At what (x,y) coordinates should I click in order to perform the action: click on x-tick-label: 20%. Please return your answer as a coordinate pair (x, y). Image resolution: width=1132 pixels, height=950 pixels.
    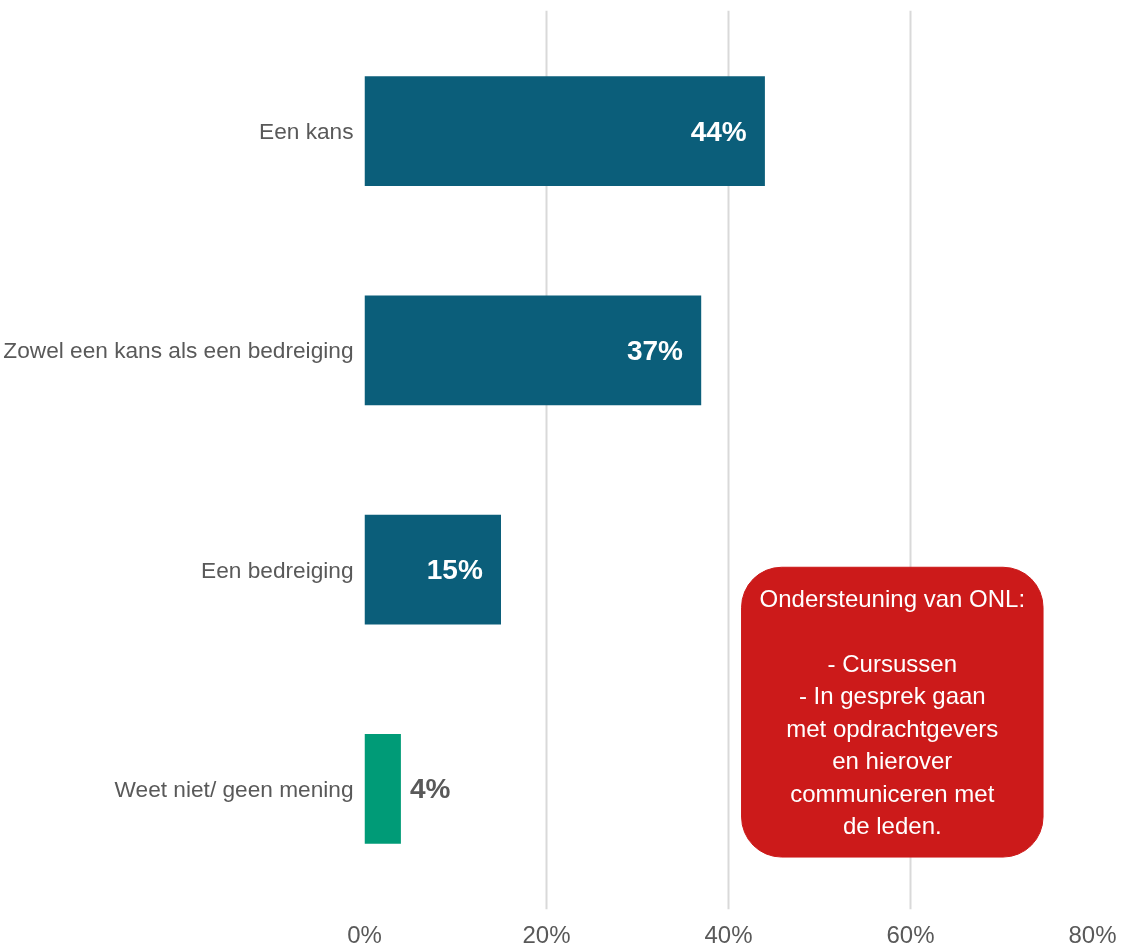
    Looking at the image, I should click on (546, 934).